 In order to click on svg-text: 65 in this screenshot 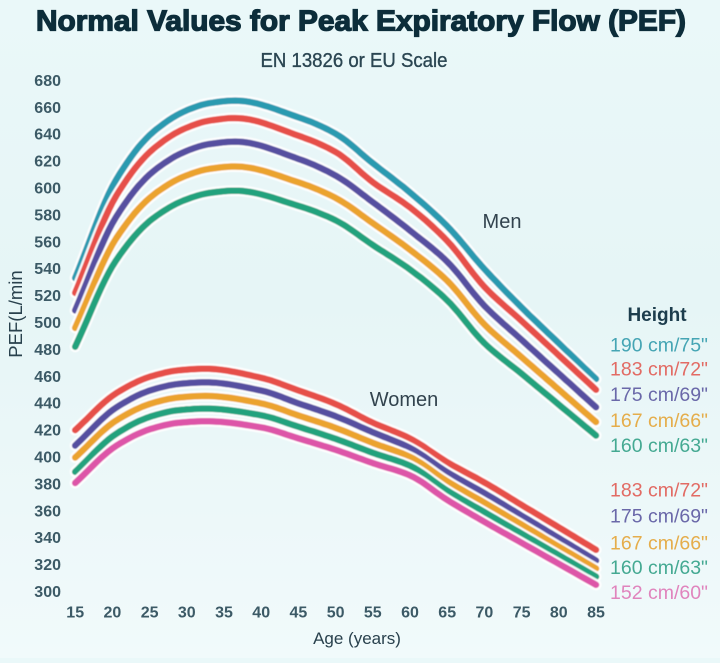, I will do `click(447, 613)`.